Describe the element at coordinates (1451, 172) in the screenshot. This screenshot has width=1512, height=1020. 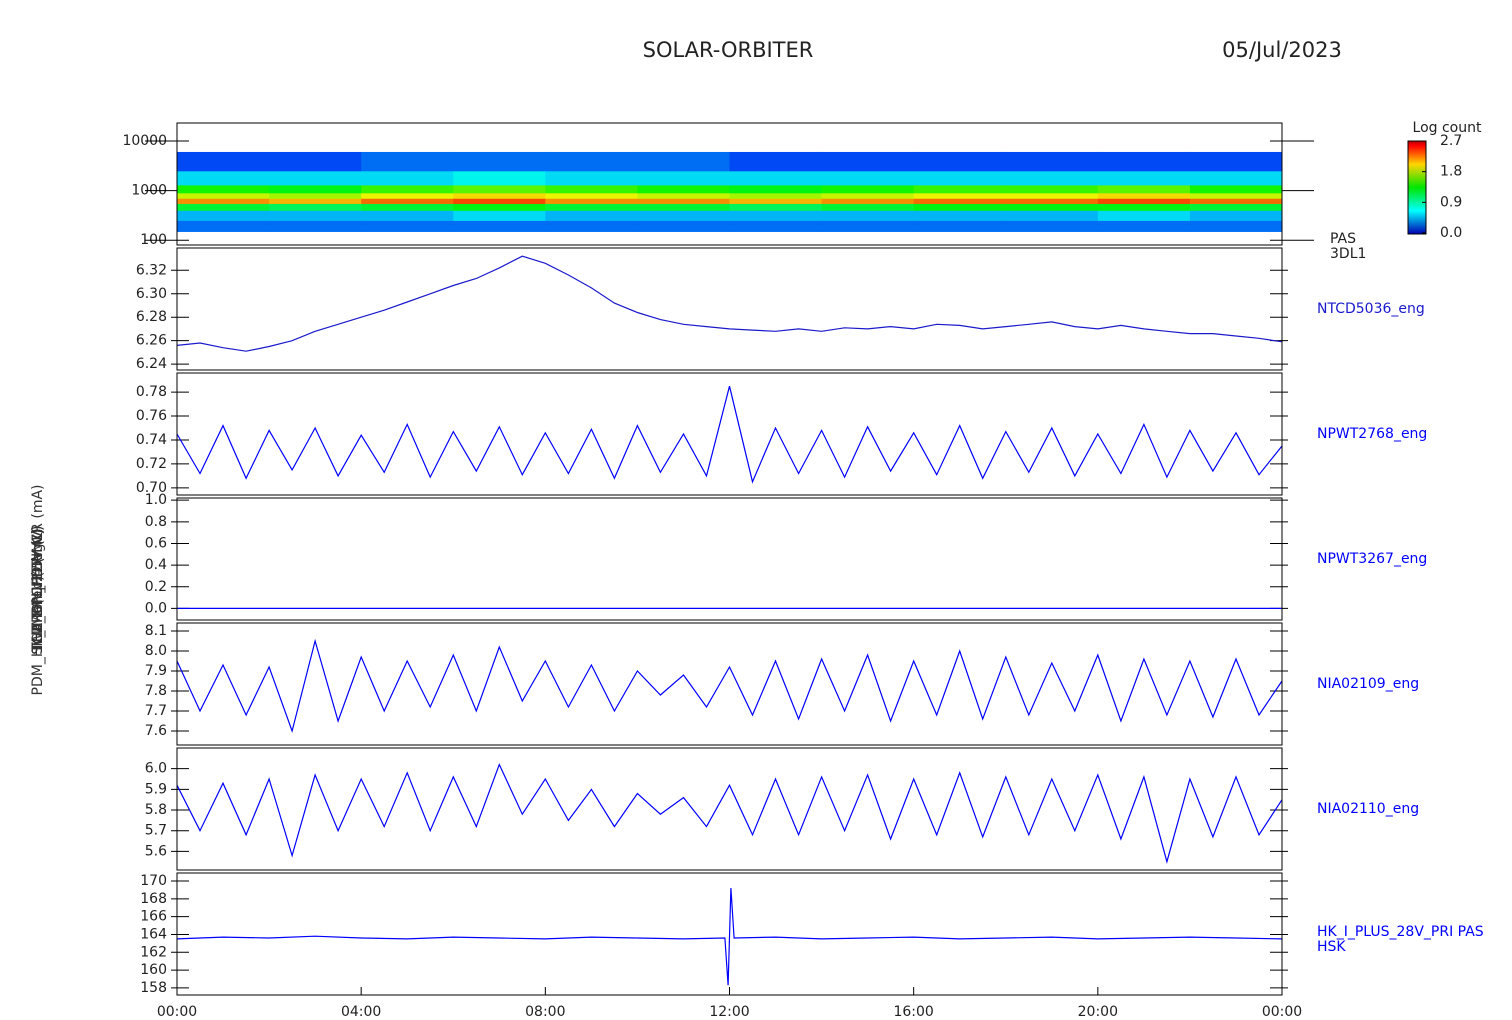
I see `colorbar-tick-label: 1.8` at that location.